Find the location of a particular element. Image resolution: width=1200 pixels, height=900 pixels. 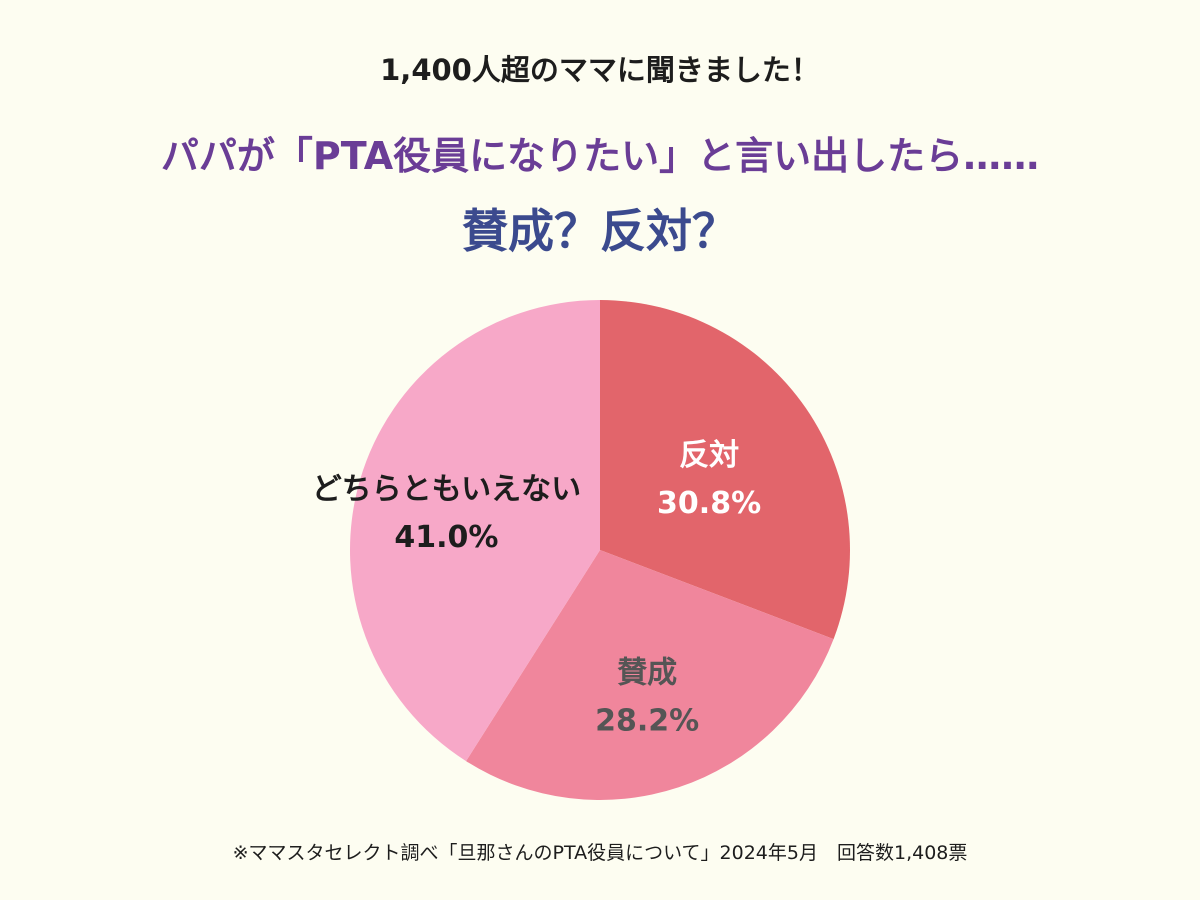

slice-value-3: 41.0% is located at coordinates (446, 537).